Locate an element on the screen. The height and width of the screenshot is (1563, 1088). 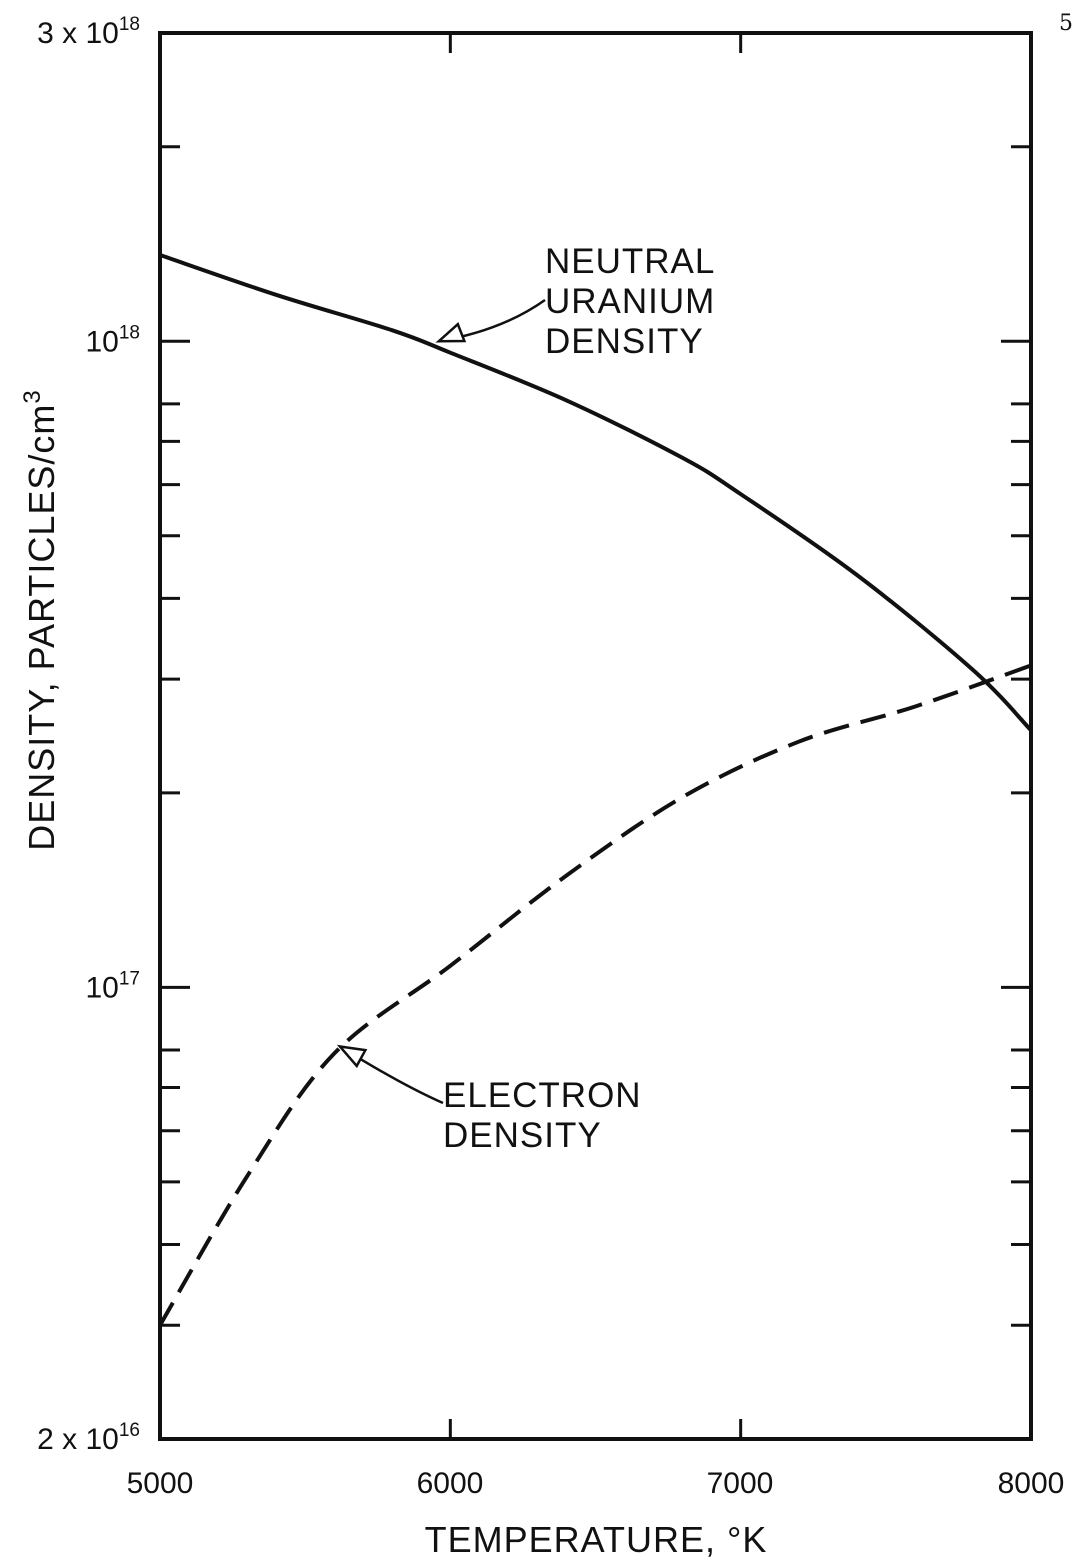
neutral-uranium-annotation-arrowhead is located at coordinates (451, 332).